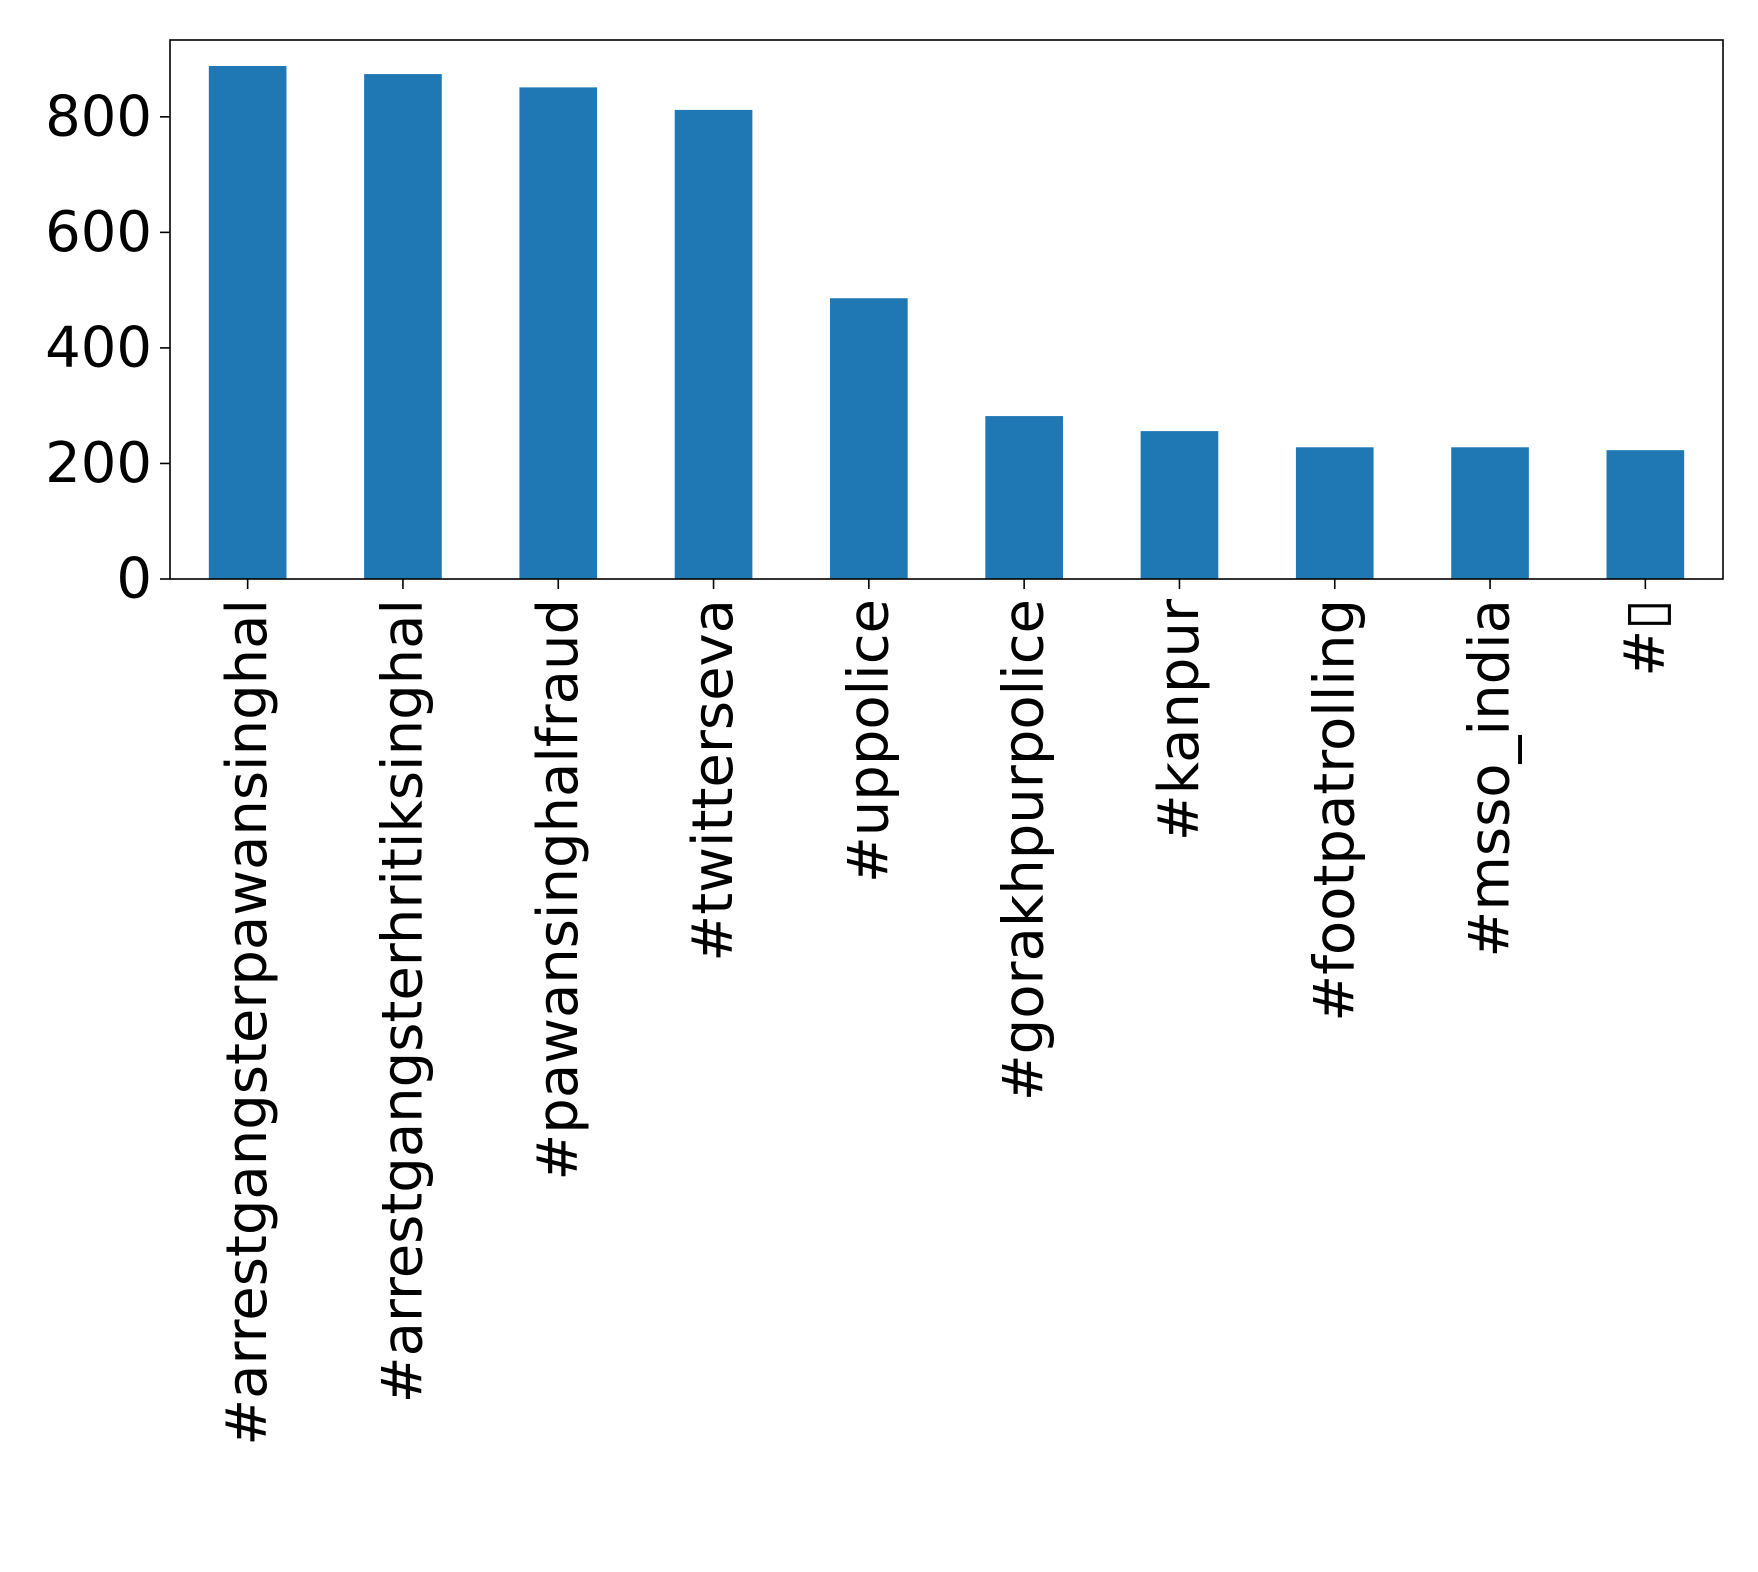 The height and width of the screenshot is (1572, 1758). Describe the element at coordinates (1179, 719) in the screenshot. I see `x-tick-label-6: #kanpur` at that location.